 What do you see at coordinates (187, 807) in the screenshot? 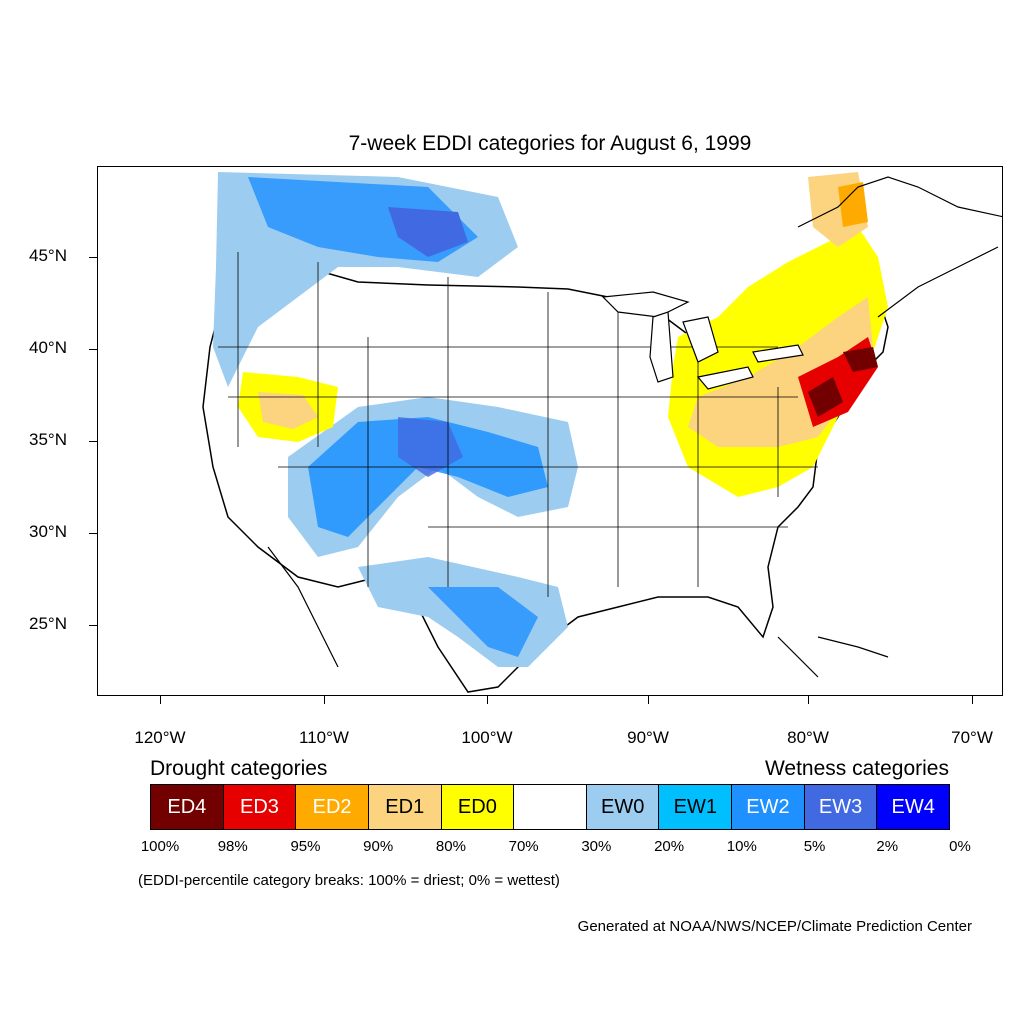
I see `legend-box-ed4: ED4` at bounding box center [187, 807].